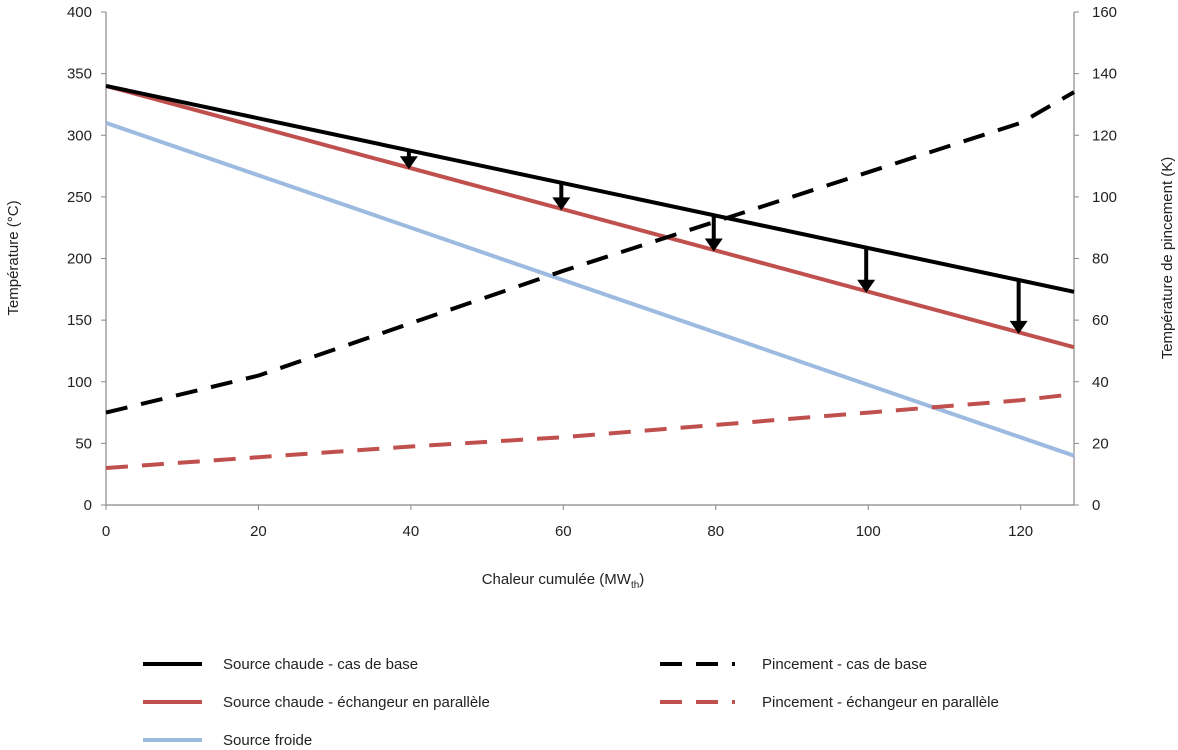 Image resolution: width=1178 pixels, height=750 pixels. Describe the element at coordinates (356, 702) in the screenshot. I see `legend-label: Source chaude - échangeur en parallèle` at that location.